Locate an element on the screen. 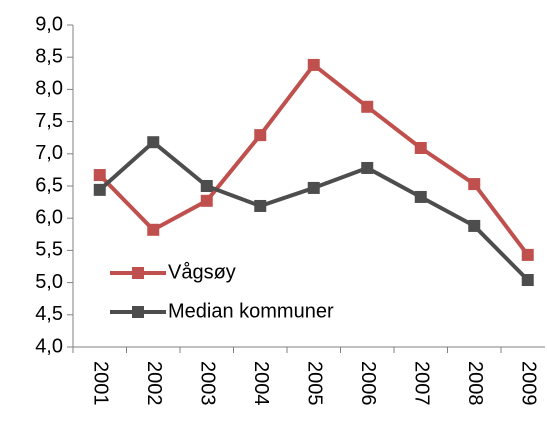 This screenshot has height=426, width=547. y-tick-label: 6,5 is located at coordinates (49, 185).